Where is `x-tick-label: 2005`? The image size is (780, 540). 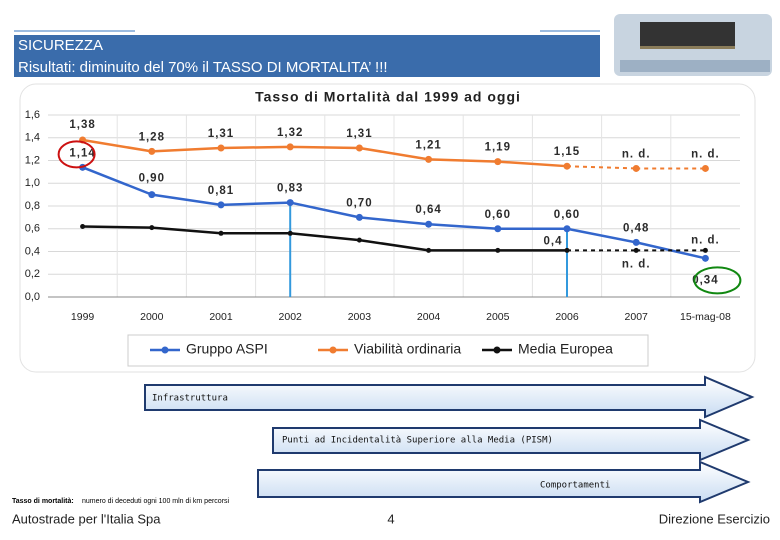
x-tick-label: 2005 is located at coordinates (498, 317).